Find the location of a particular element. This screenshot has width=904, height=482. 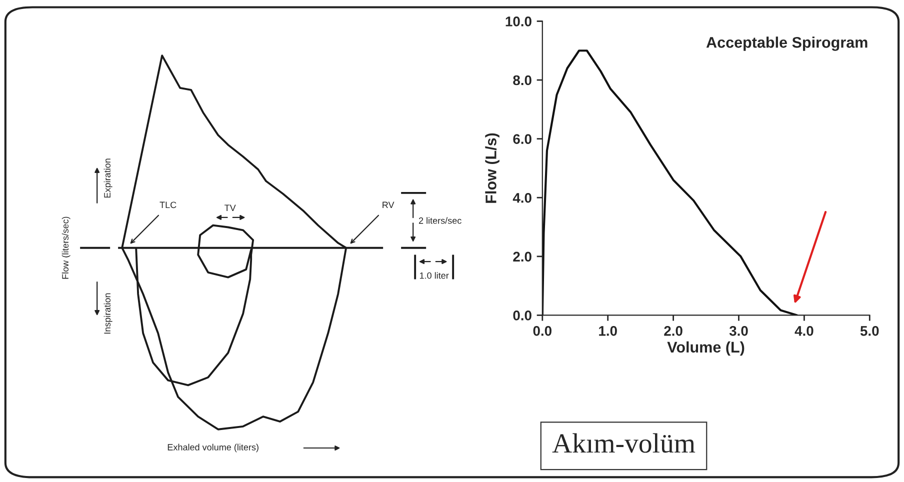

x-tick-label: 5.0 is located at coordinates (869, 331).